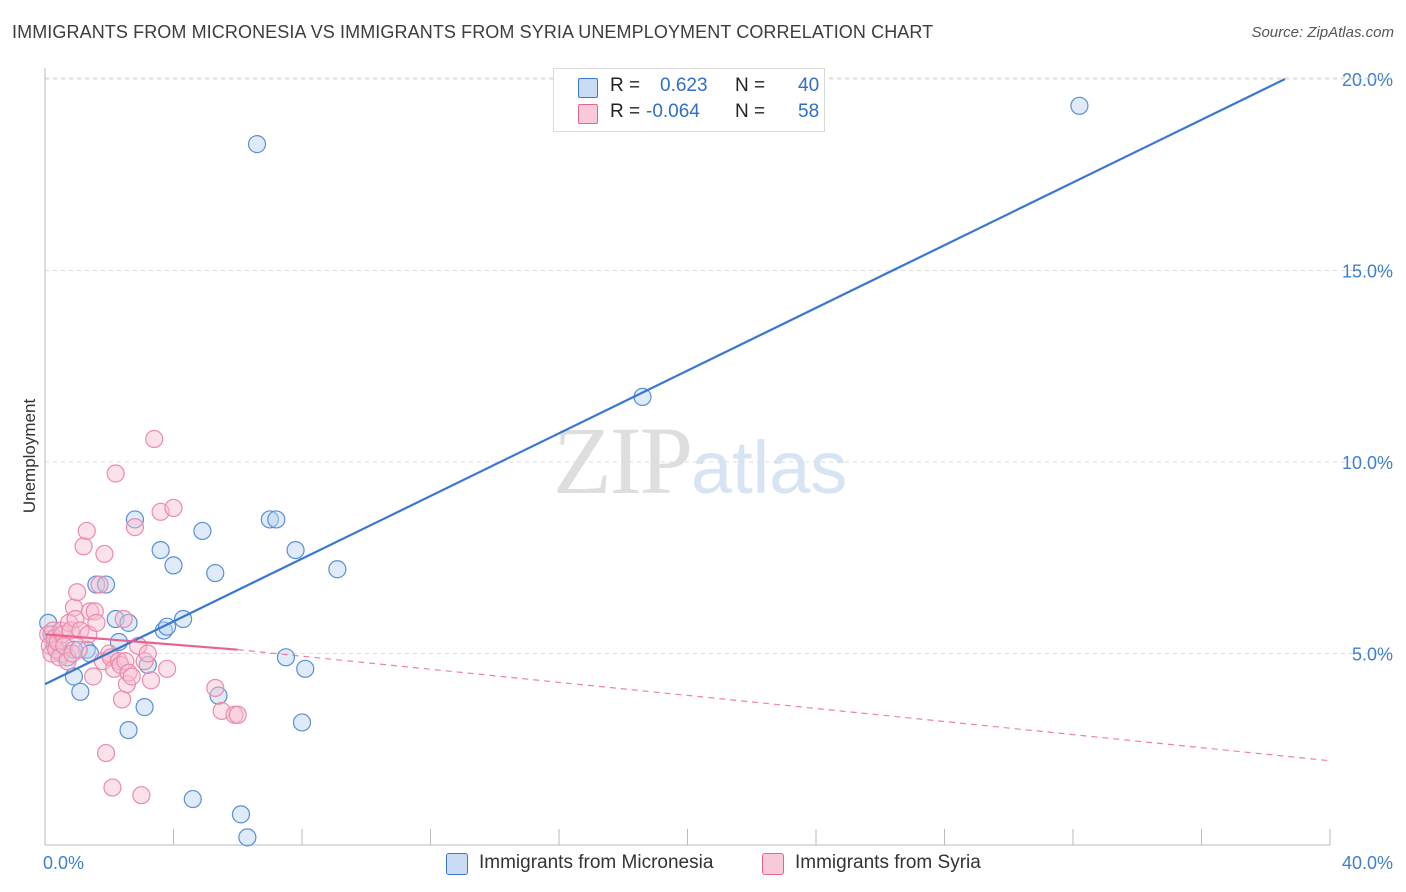 This screenshot has width=1406, height=892. I want to click on correlation-legend: R = 0.623 N = 40 R = -0.064 N = 58, so click(689, 100).